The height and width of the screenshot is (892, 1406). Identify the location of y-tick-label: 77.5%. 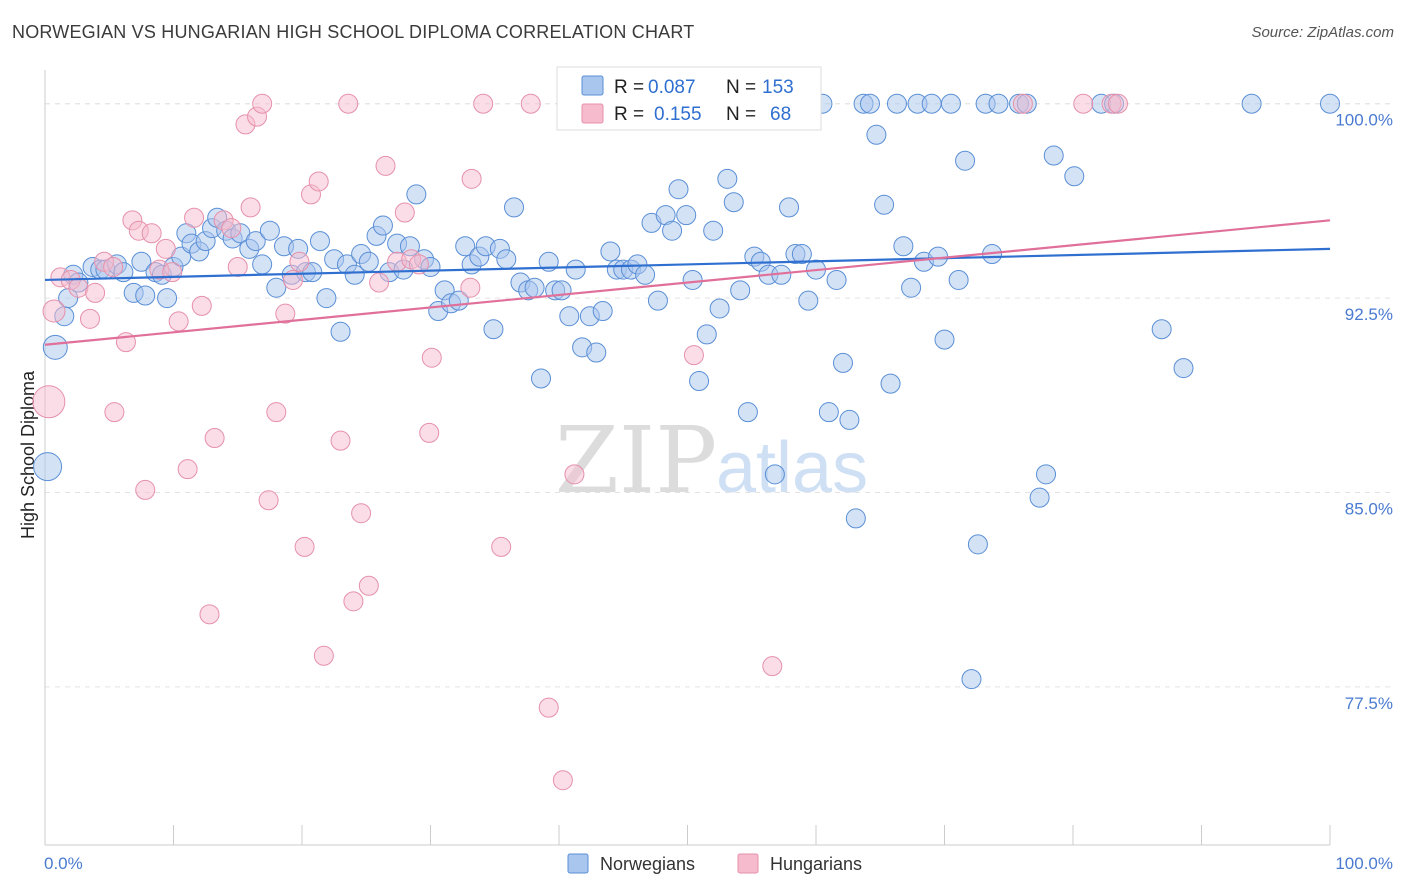
(1369, 703).